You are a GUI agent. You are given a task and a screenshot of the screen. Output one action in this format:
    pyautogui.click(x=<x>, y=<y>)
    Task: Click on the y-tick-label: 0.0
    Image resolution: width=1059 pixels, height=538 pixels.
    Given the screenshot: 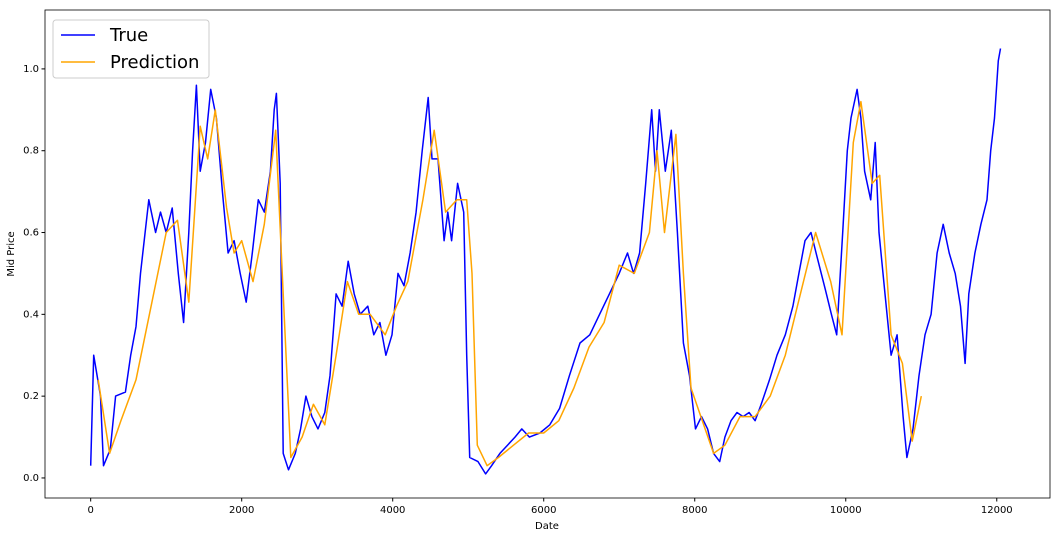 What is the action you would take?
    pyautogui.click(x=31, y=478)
    